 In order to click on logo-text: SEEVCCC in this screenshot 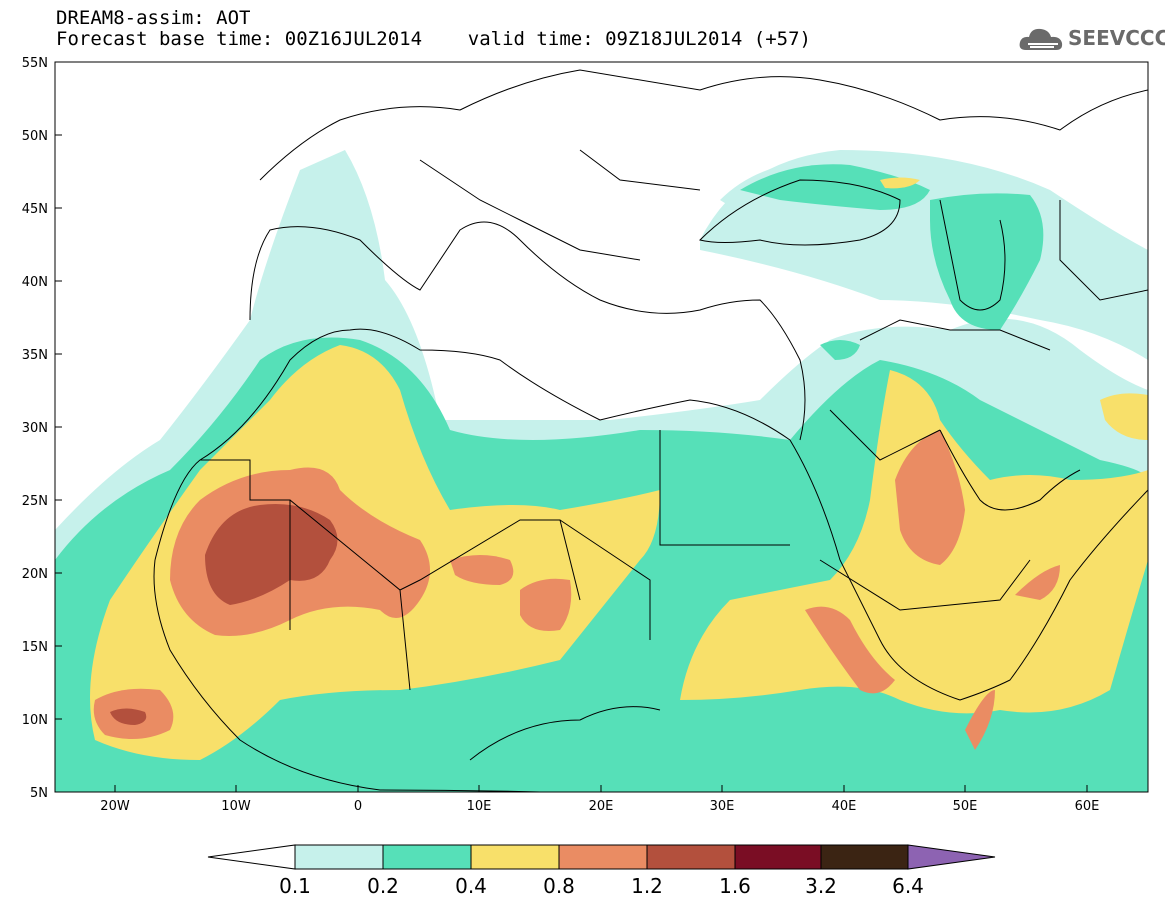, I will do `click(1116, 38)`.